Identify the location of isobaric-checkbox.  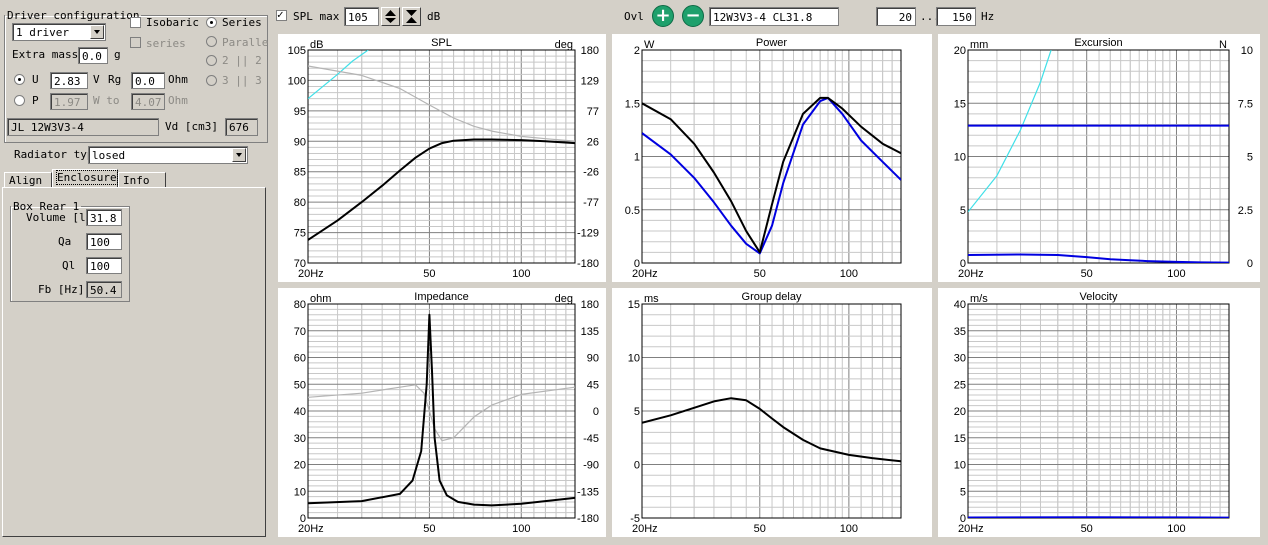
(135, 22).